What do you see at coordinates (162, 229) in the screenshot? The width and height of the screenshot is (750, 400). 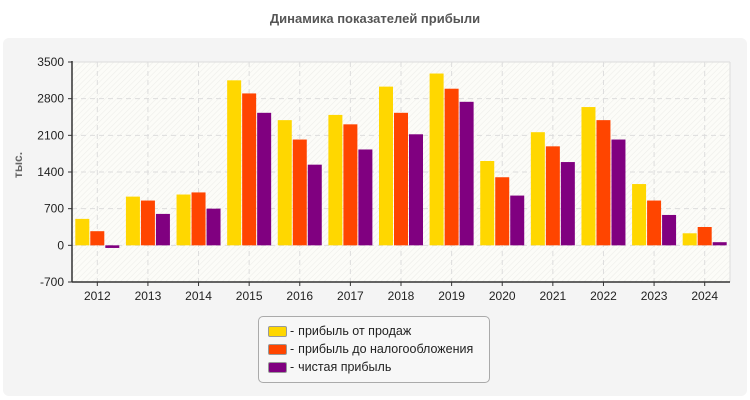 I see `bar-3-2013` at bounding box center [162, 229].